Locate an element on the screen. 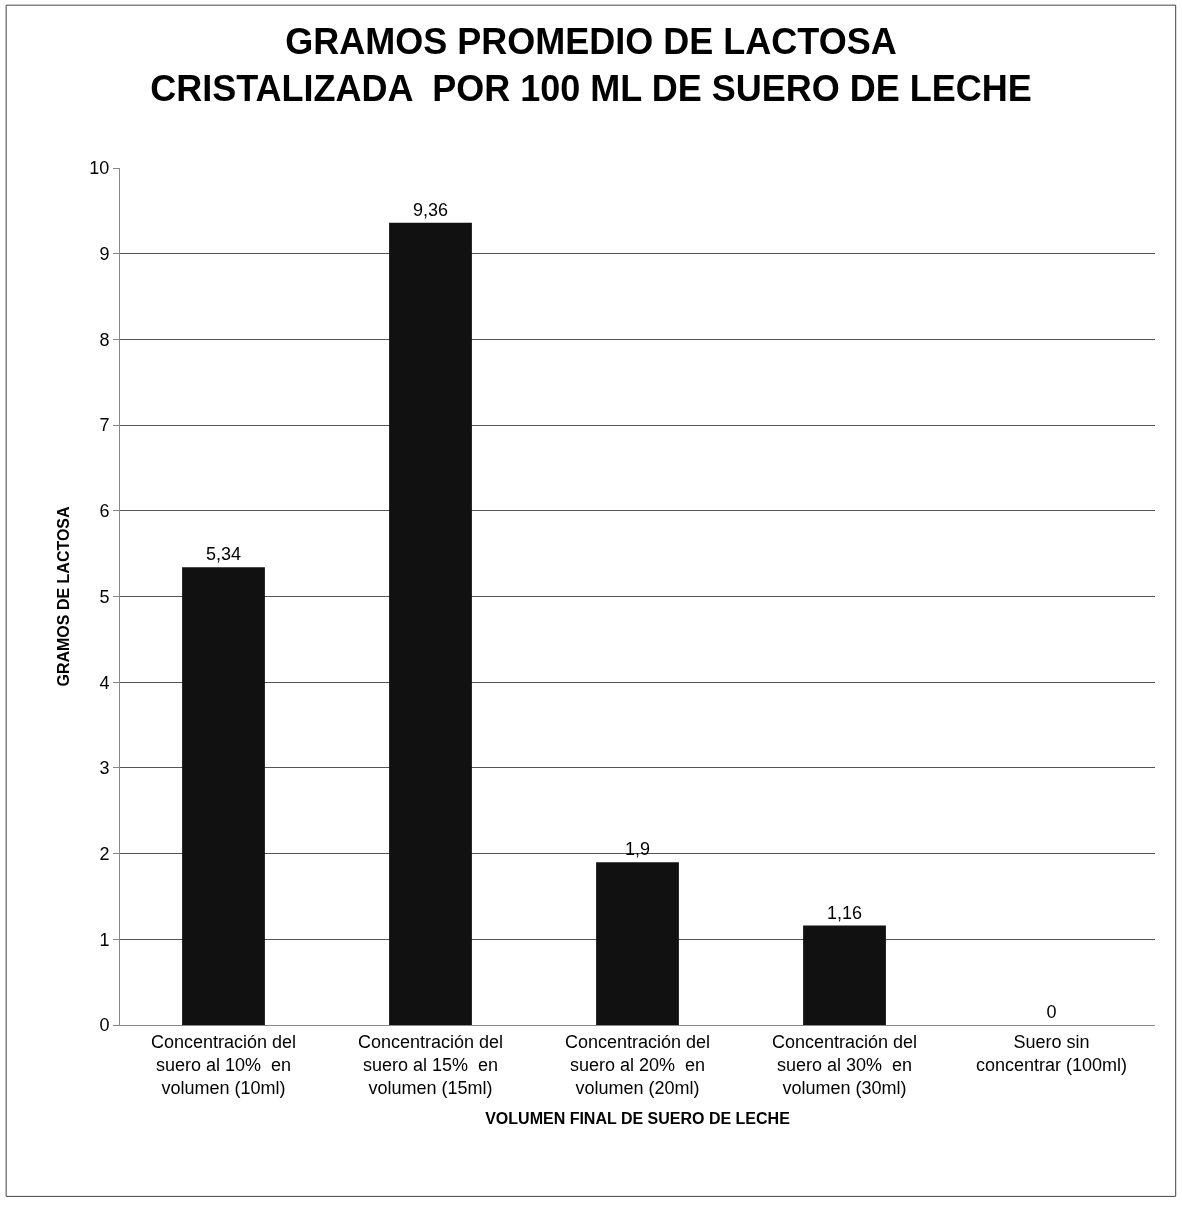 Image resolution: width=1182 pixels, height=1205 pixels. y-axis-title: GRAMOS DE LACTOSA is located at coordinates (64, 596).